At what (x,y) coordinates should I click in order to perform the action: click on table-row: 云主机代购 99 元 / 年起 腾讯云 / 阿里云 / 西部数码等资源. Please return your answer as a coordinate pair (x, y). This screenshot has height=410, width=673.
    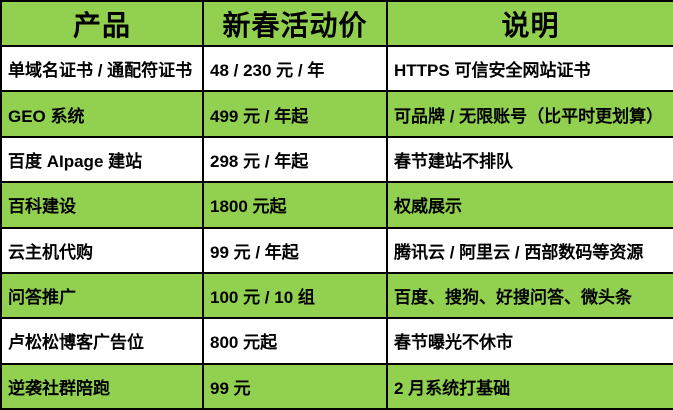
    Looking at the image, I should click on (336, 250).